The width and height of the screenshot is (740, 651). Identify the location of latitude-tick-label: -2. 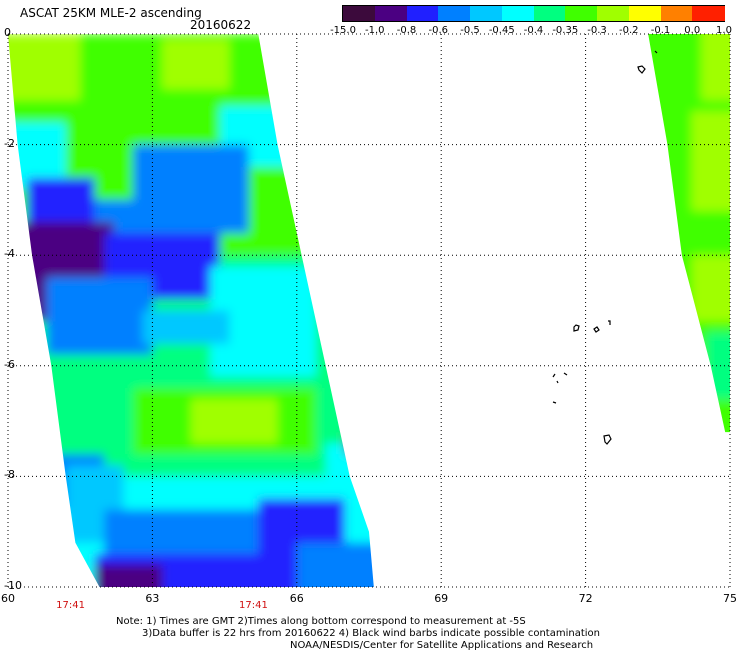
(9, 143).